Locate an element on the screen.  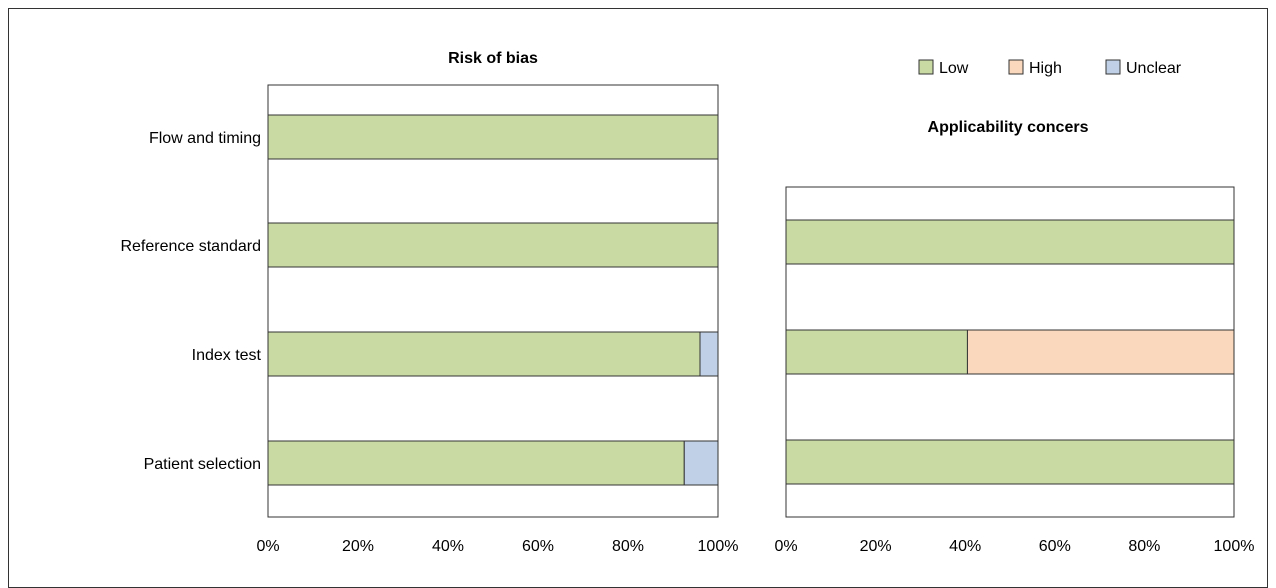
legend-swatch-unclear is located at coordinates (1113, 67).